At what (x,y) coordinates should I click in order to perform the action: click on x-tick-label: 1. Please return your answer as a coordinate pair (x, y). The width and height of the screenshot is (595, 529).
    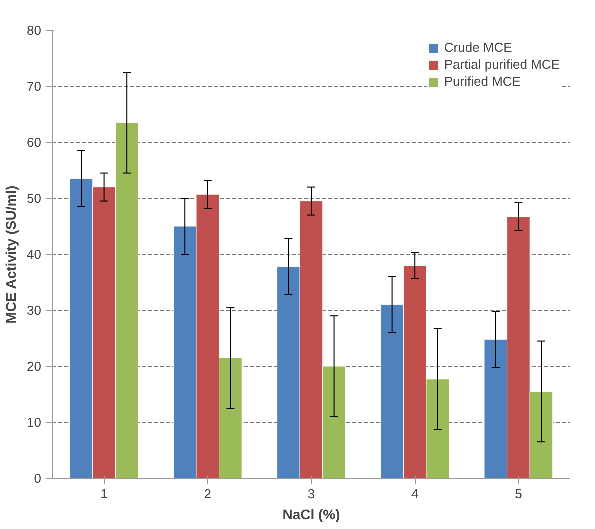
    Looking at the image, I should click on (104, 494).